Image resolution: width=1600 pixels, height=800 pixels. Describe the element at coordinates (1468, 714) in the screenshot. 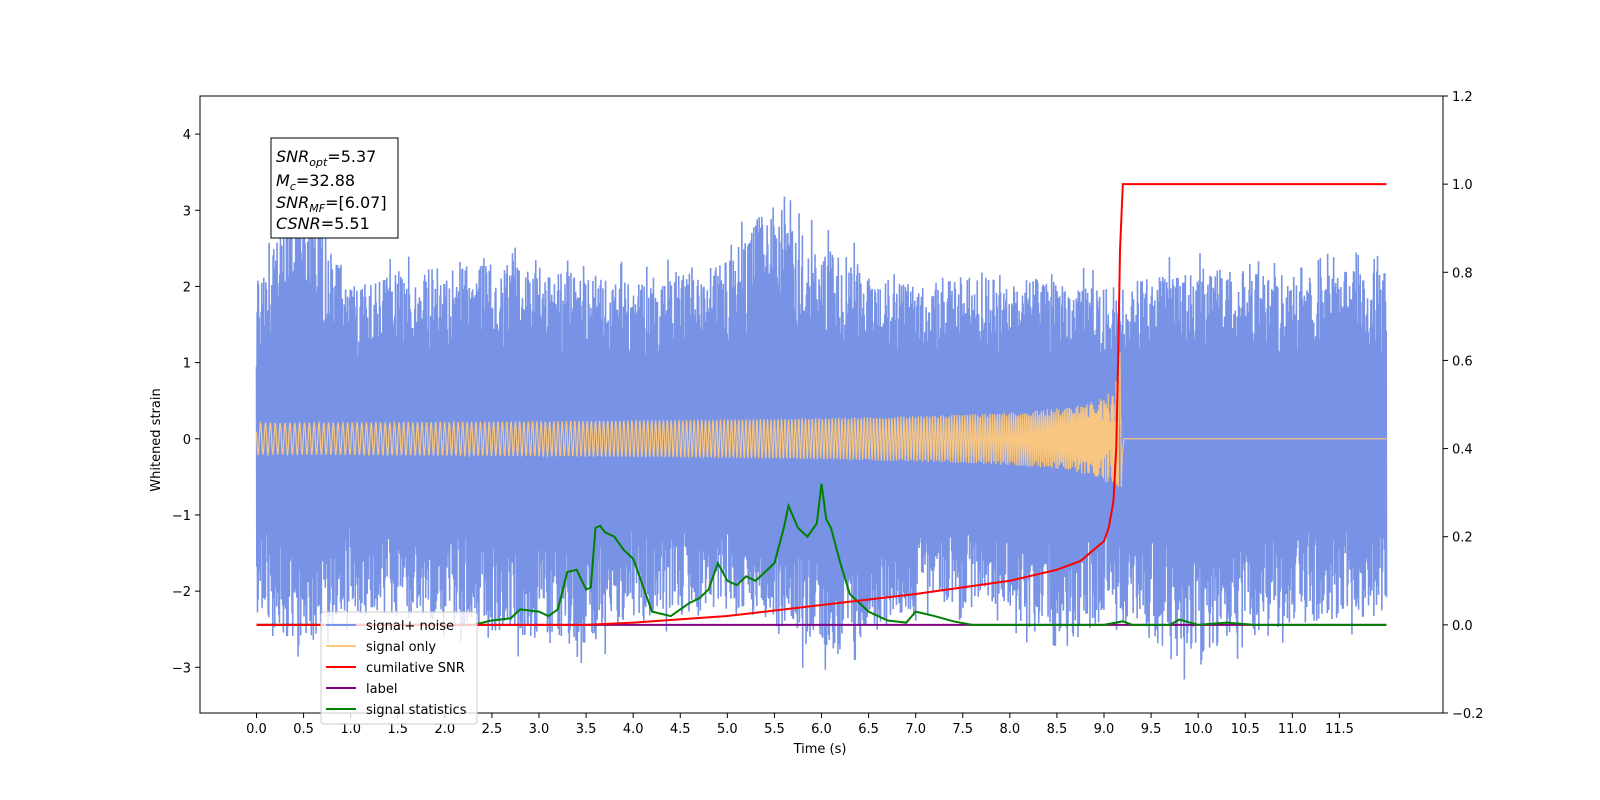

I see `y2-tick-label: −0.2` at that location.